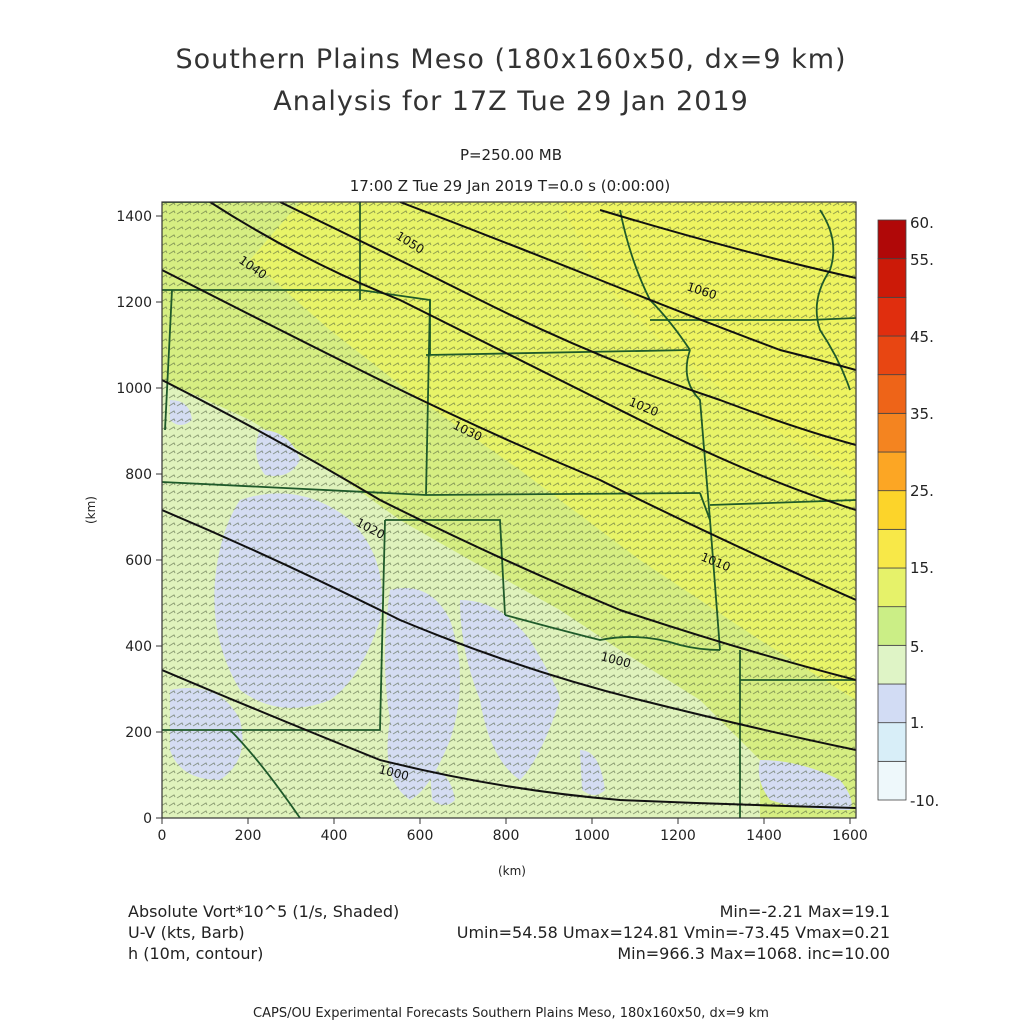 The height and width of the screenshot is (1022, 1022). Describe the element at coordinates (134, 303) in the screenshot. I see `y-tick-label: 1200` at that location.